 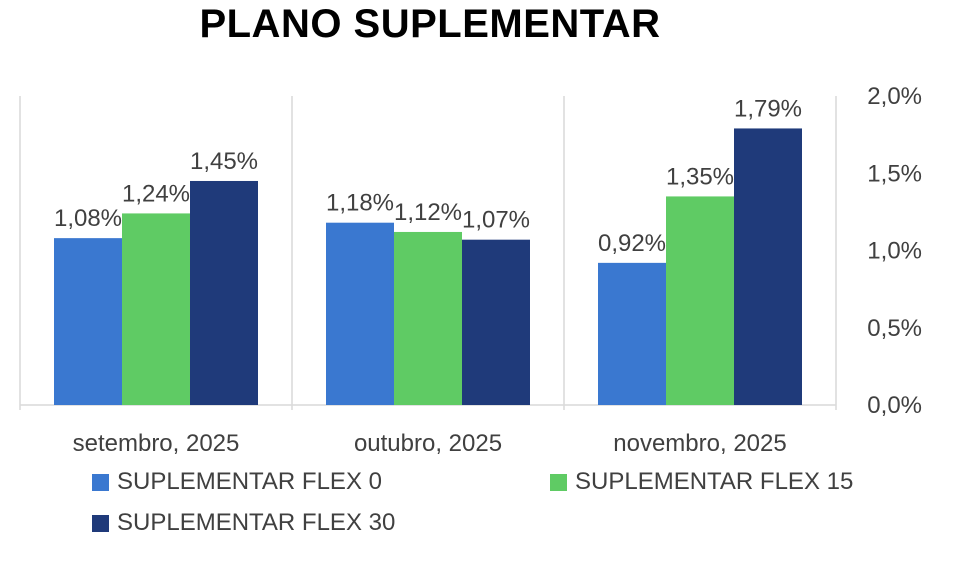 I want to click on data-label: 1,18%, so click(x=360, y=203).